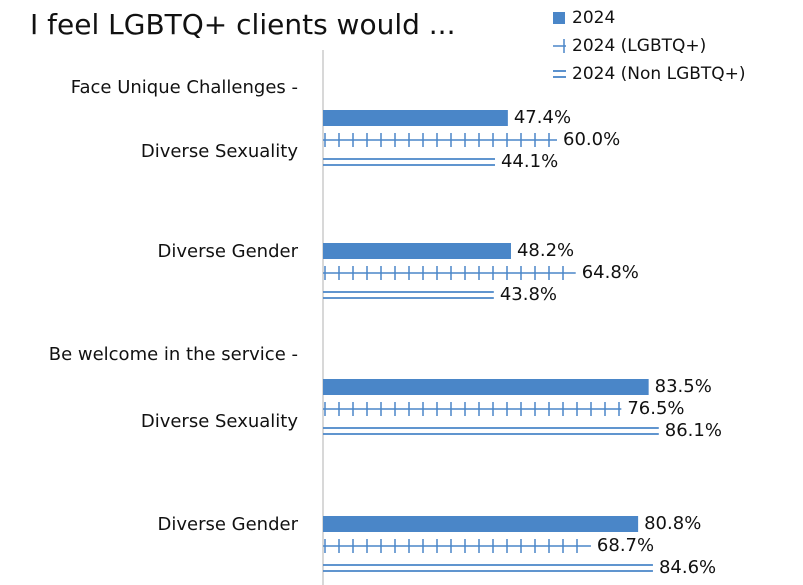 The height and width of the screenshot is (585, 803). I want to click on value-label: 60.0%, so click(591, 139).